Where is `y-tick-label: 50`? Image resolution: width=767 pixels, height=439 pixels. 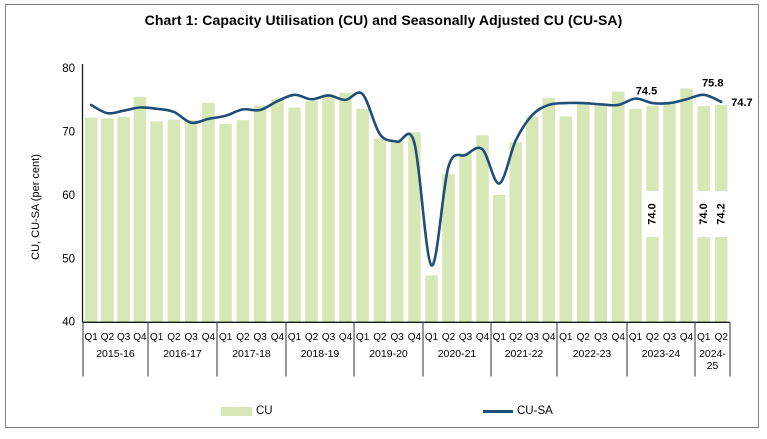
y-tick-label: 50 is located at coordinates (68, 259).